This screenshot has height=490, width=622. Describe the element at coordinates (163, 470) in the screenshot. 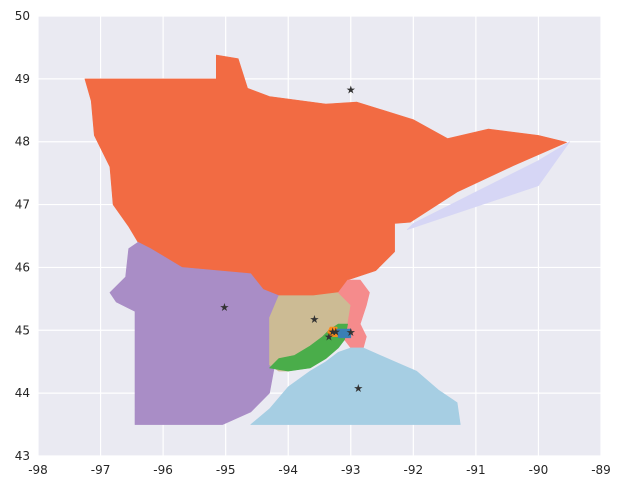

I see `x-tick-label: -96` at that location.